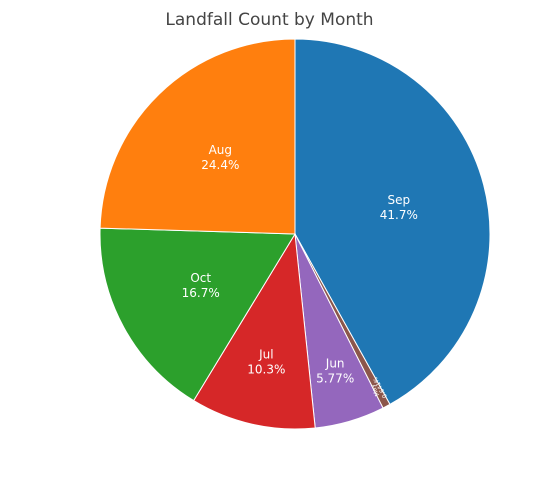  I want to click on pie-slice-oct, so click(197, 314).